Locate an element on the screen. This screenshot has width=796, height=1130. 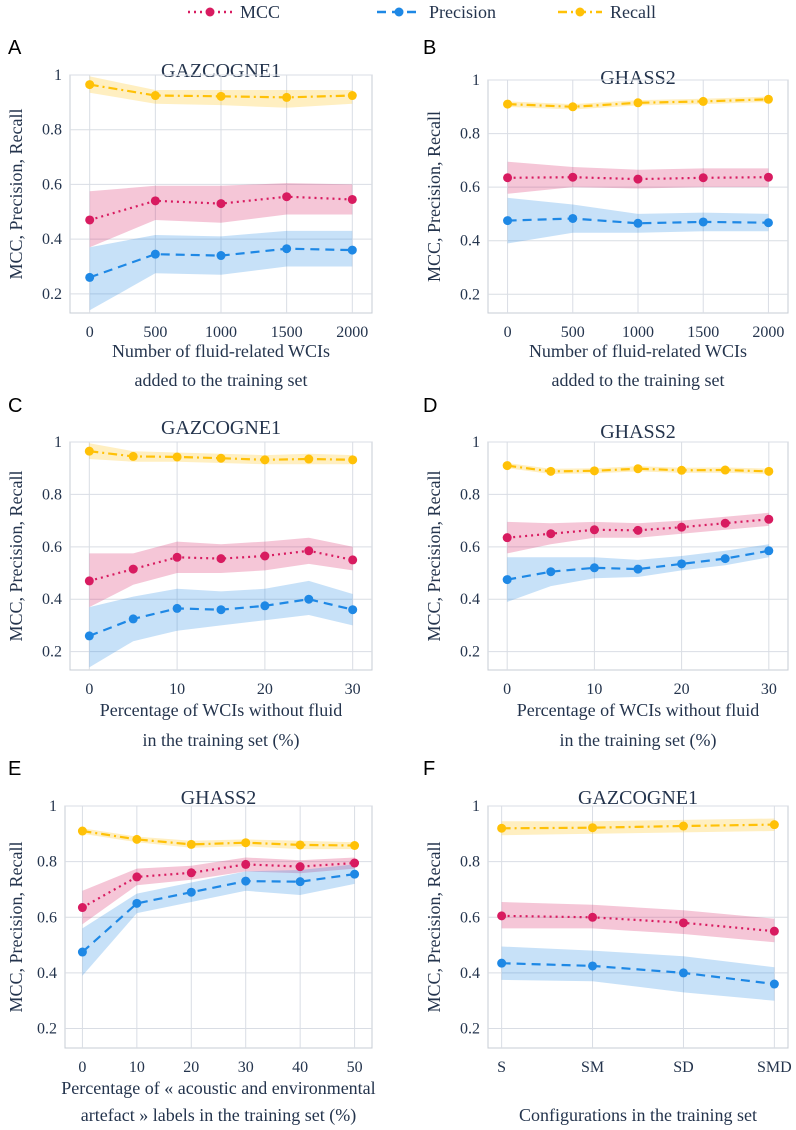
panel-letter: C is located at coordinates (15, 406).